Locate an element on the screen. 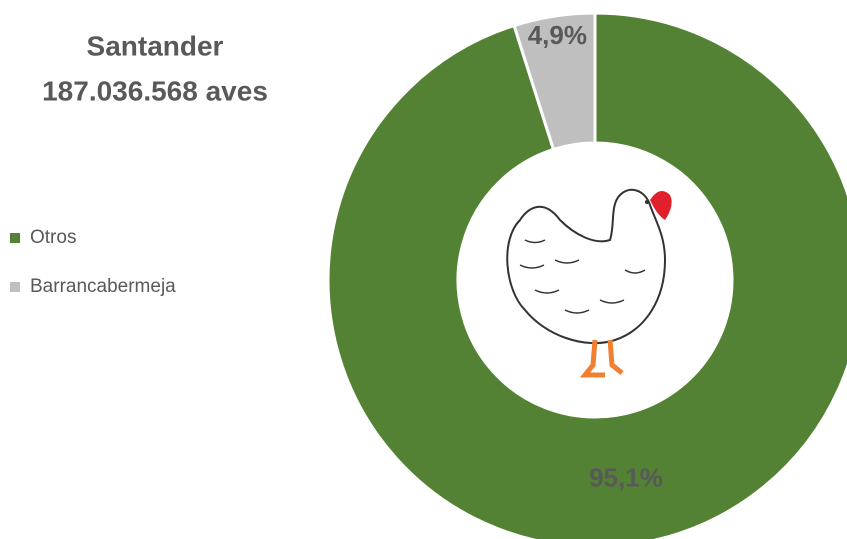 The height and width of the screenshot is (539, 847). hen-illustration is located at coordinates (589, 283).